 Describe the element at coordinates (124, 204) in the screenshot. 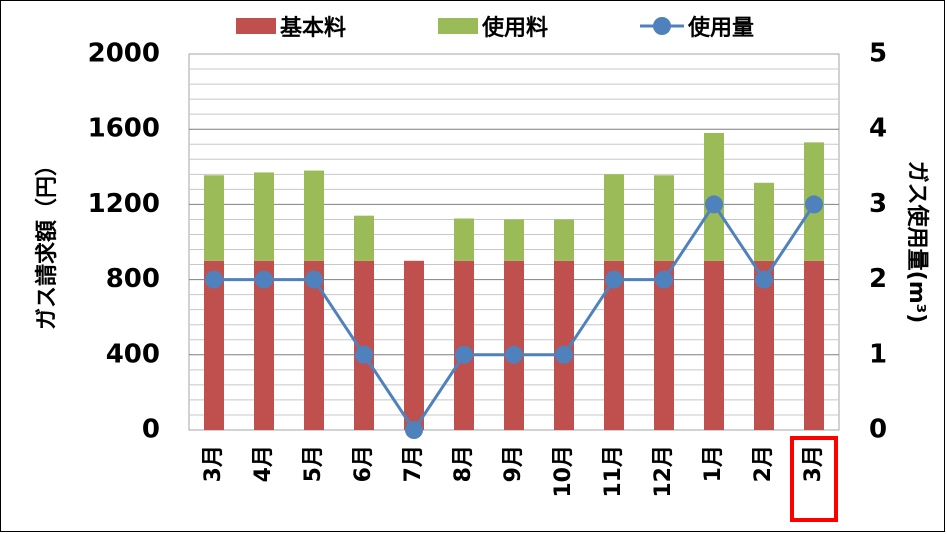

I see `y-tick-label: 1200` at that location.